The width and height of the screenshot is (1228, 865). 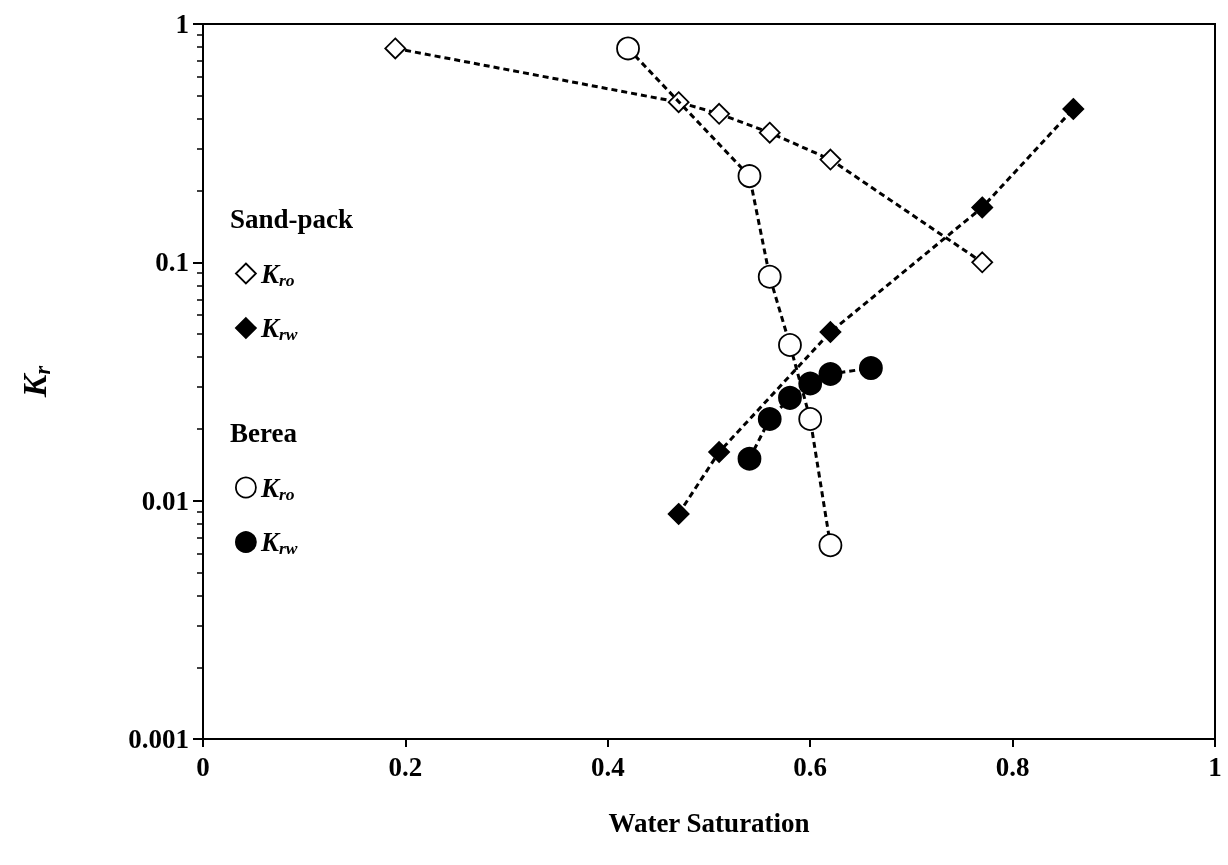 What do you see at coordinates (709, 822) in the screenshot?
I see `x-axis-title: Water Saturation` at bounding box center [709, 822].